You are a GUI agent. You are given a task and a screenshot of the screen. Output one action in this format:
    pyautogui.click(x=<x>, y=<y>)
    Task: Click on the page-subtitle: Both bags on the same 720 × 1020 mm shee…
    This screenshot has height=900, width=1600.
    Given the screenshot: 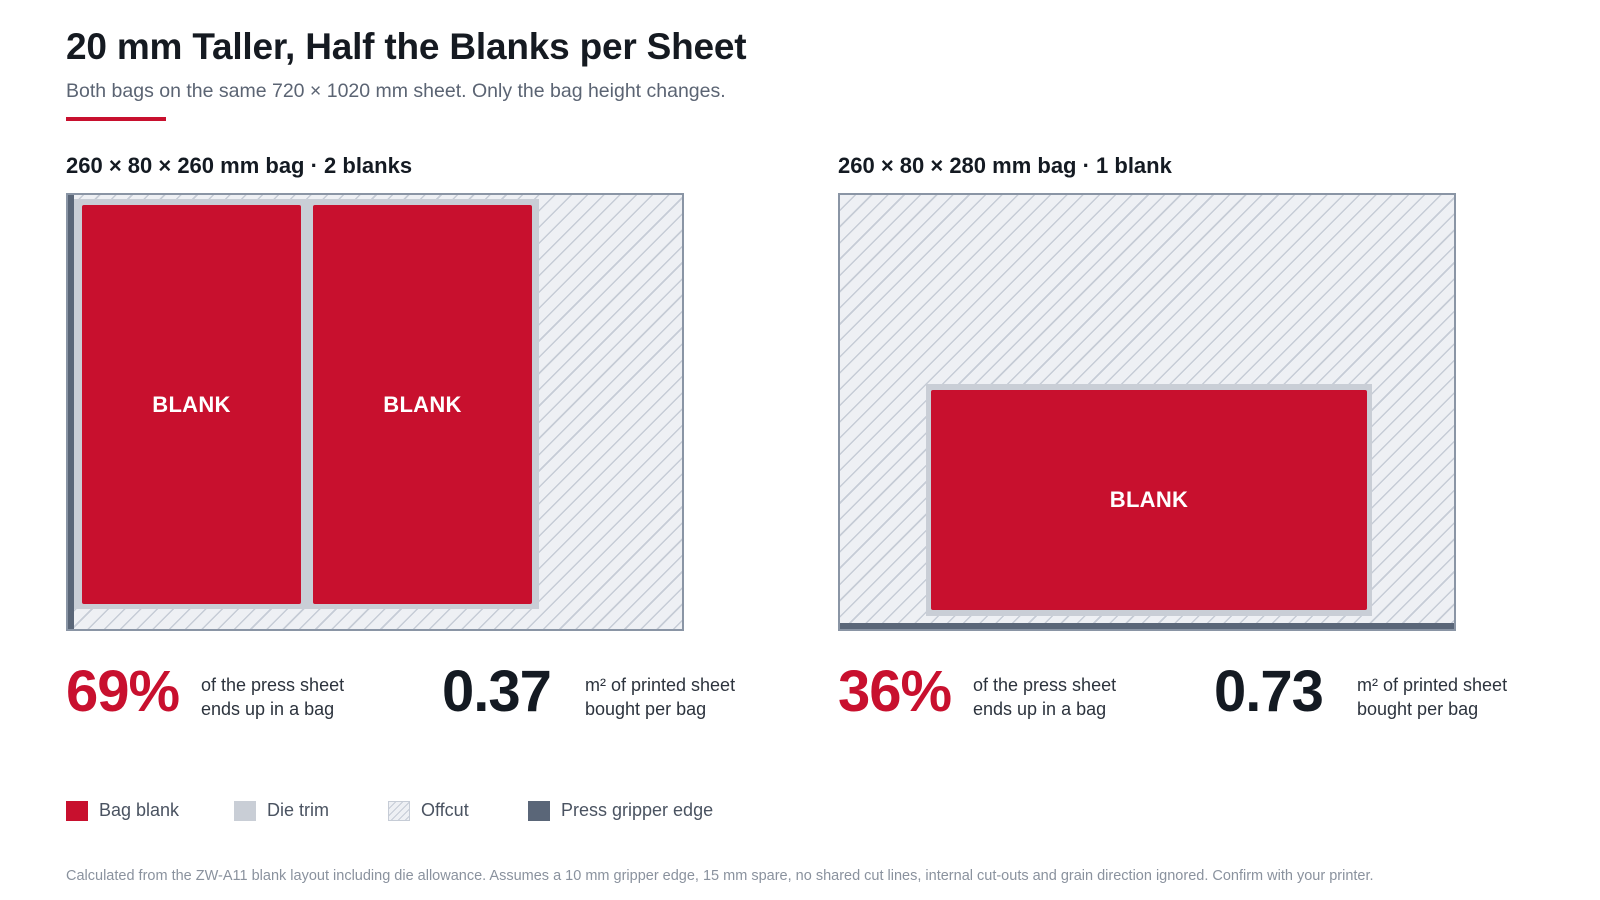 What is the action you would take?
    pyautogui.click(x=396, y=91)
    